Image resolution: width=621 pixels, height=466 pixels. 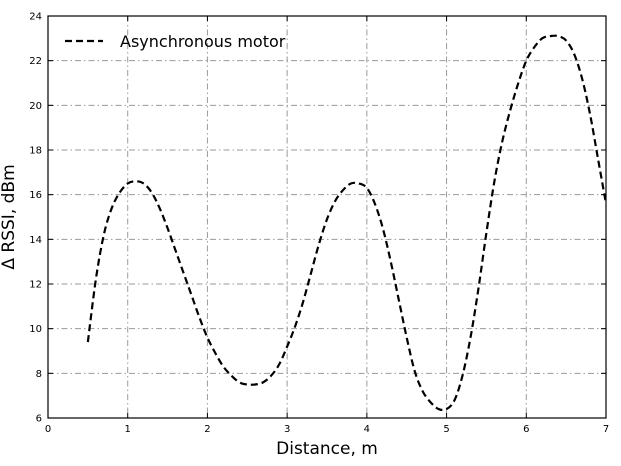 What do you see at coordinates (35, 195) in the screenshot?
I see `y-tick-label: 16` at bounding box center [35, 195].